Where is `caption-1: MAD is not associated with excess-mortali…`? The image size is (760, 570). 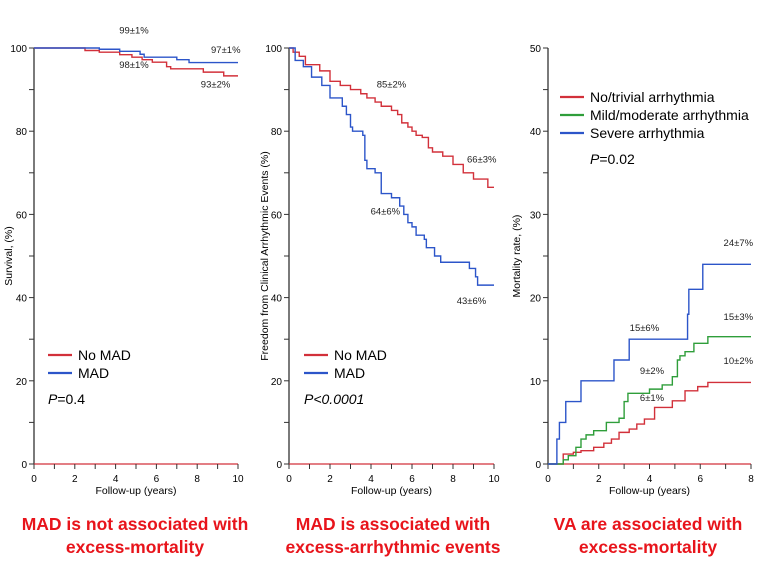 caption-1: MAD is not associated with excess-mortali… is located at coordinates (135, 536).